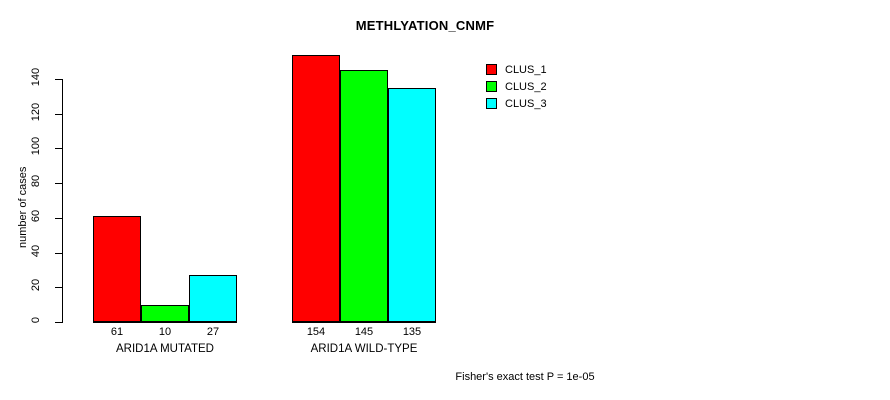 The width and height of the screenshot is (890, 400). I want to click on legend-item: CLUS_2, so click(516, 86).